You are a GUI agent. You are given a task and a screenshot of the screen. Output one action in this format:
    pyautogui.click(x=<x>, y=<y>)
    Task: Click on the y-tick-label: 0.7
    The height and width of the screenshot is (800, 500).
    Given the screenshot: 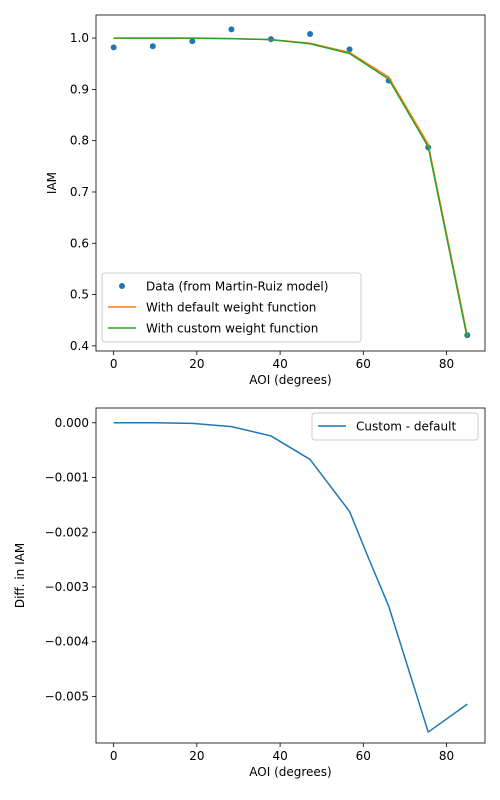 What is the action you would take?
    pyautogui.click(x=79, y=192)
    